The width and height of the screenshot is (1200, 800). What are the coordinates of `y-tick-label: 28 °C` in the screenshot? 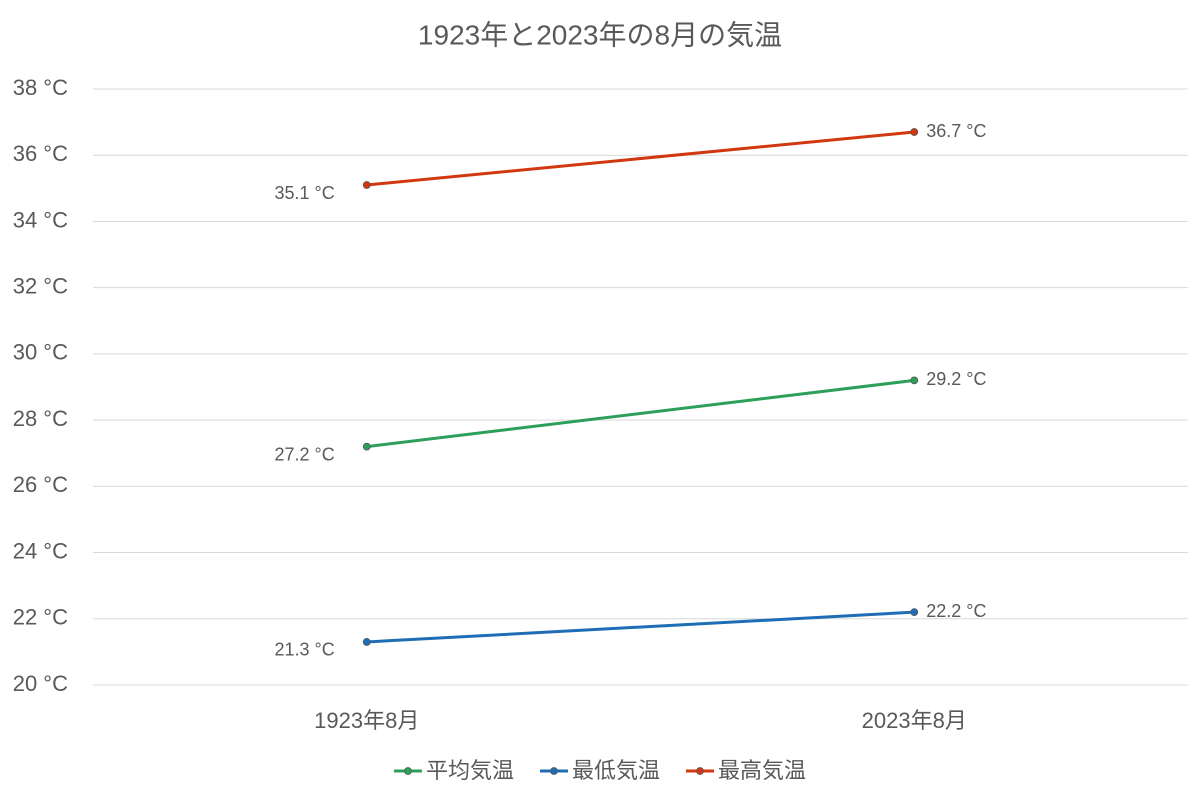 It's located at (40, 418).